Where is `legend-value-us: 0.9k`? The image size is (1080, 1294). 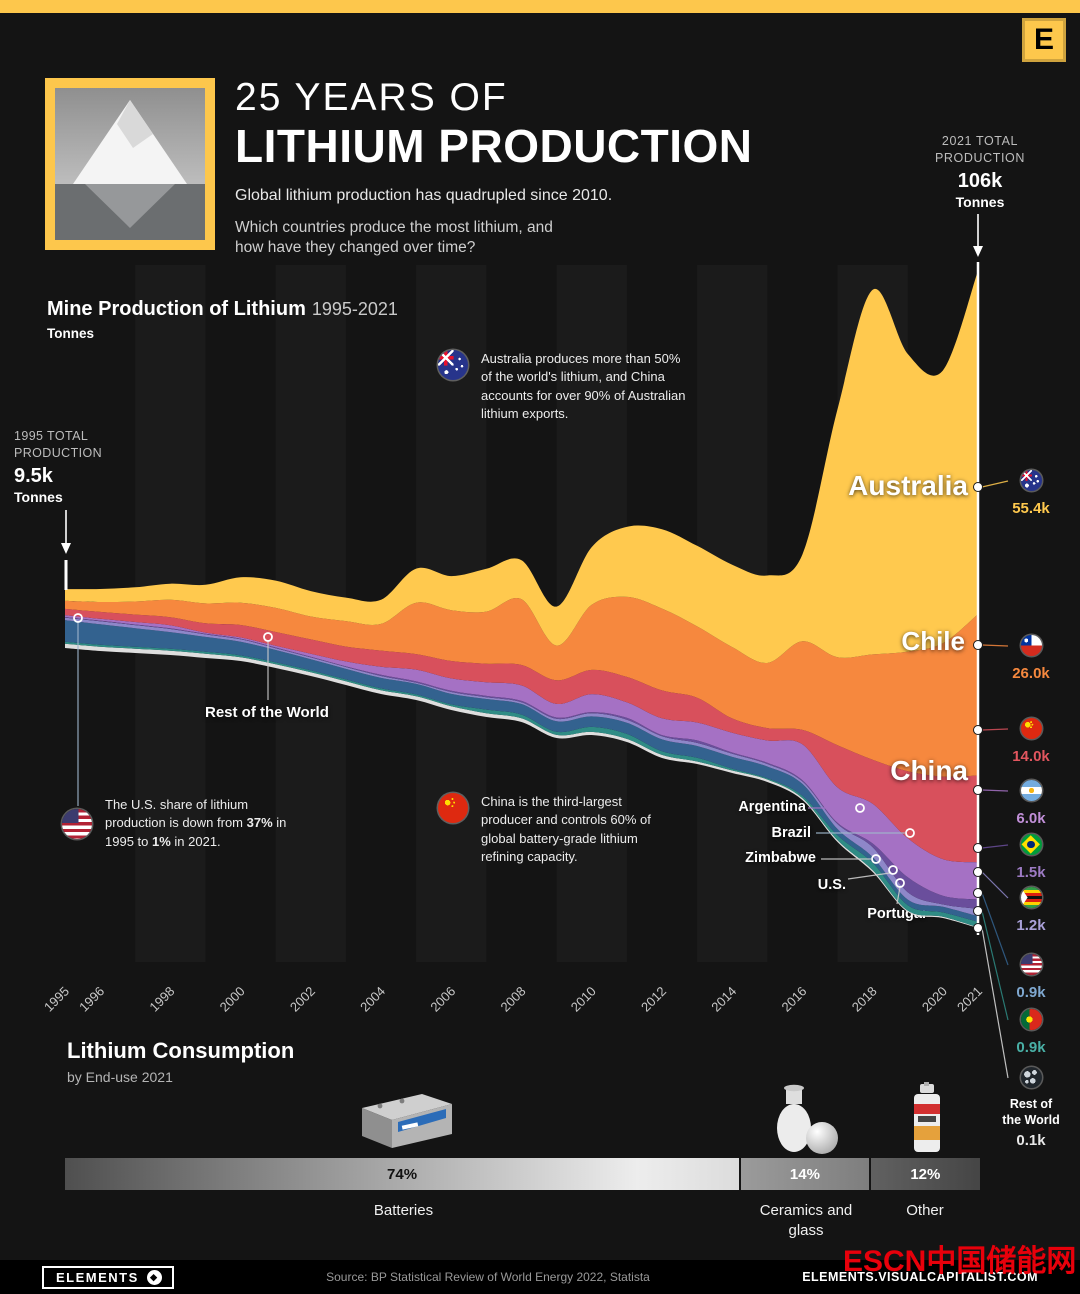 legend-value-us: 0.9k is located at coordinates (1031, 992).